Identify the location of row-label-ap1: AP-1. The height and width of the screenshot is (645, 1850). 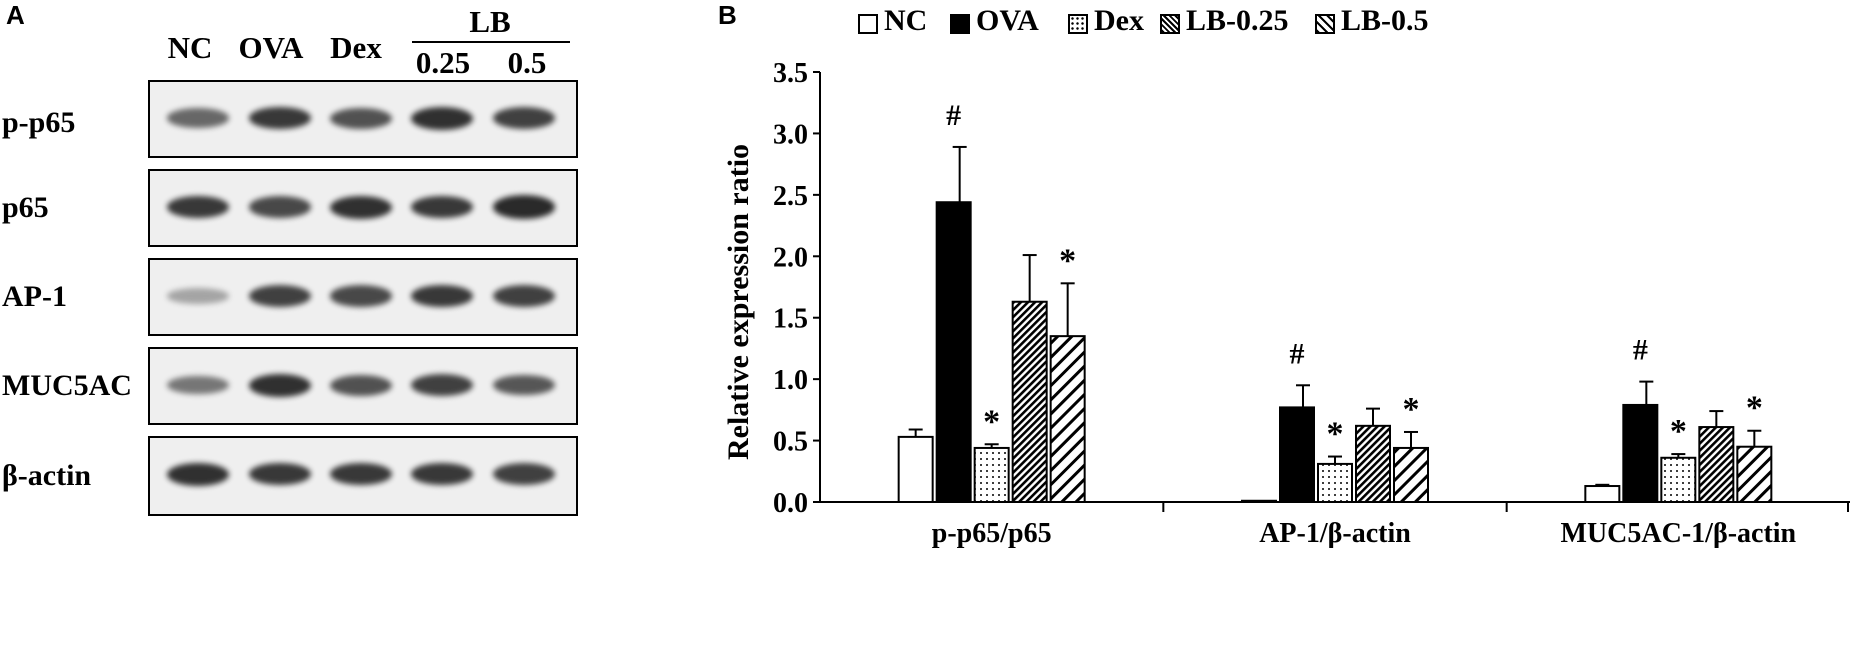
(34, 296).